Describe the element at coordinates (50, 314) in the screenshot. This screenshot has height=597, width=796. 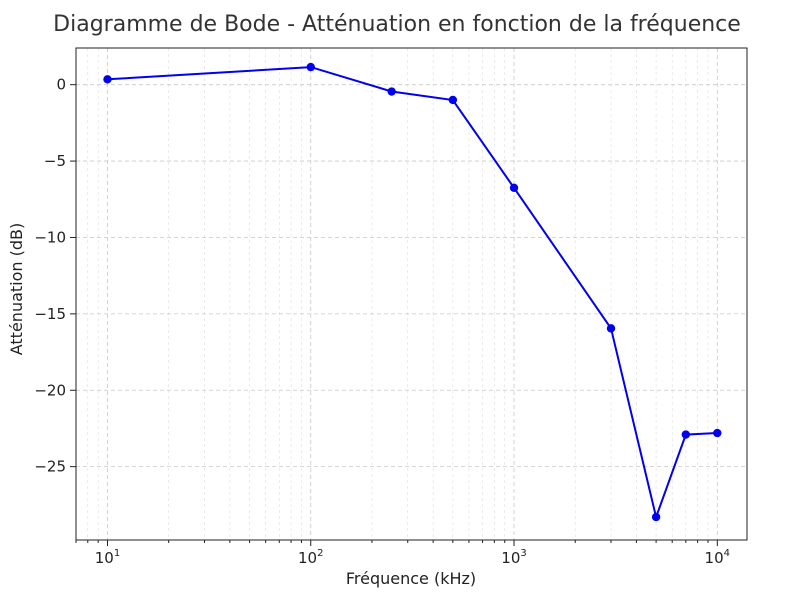
I see `y-tick-label: −15` at that location.